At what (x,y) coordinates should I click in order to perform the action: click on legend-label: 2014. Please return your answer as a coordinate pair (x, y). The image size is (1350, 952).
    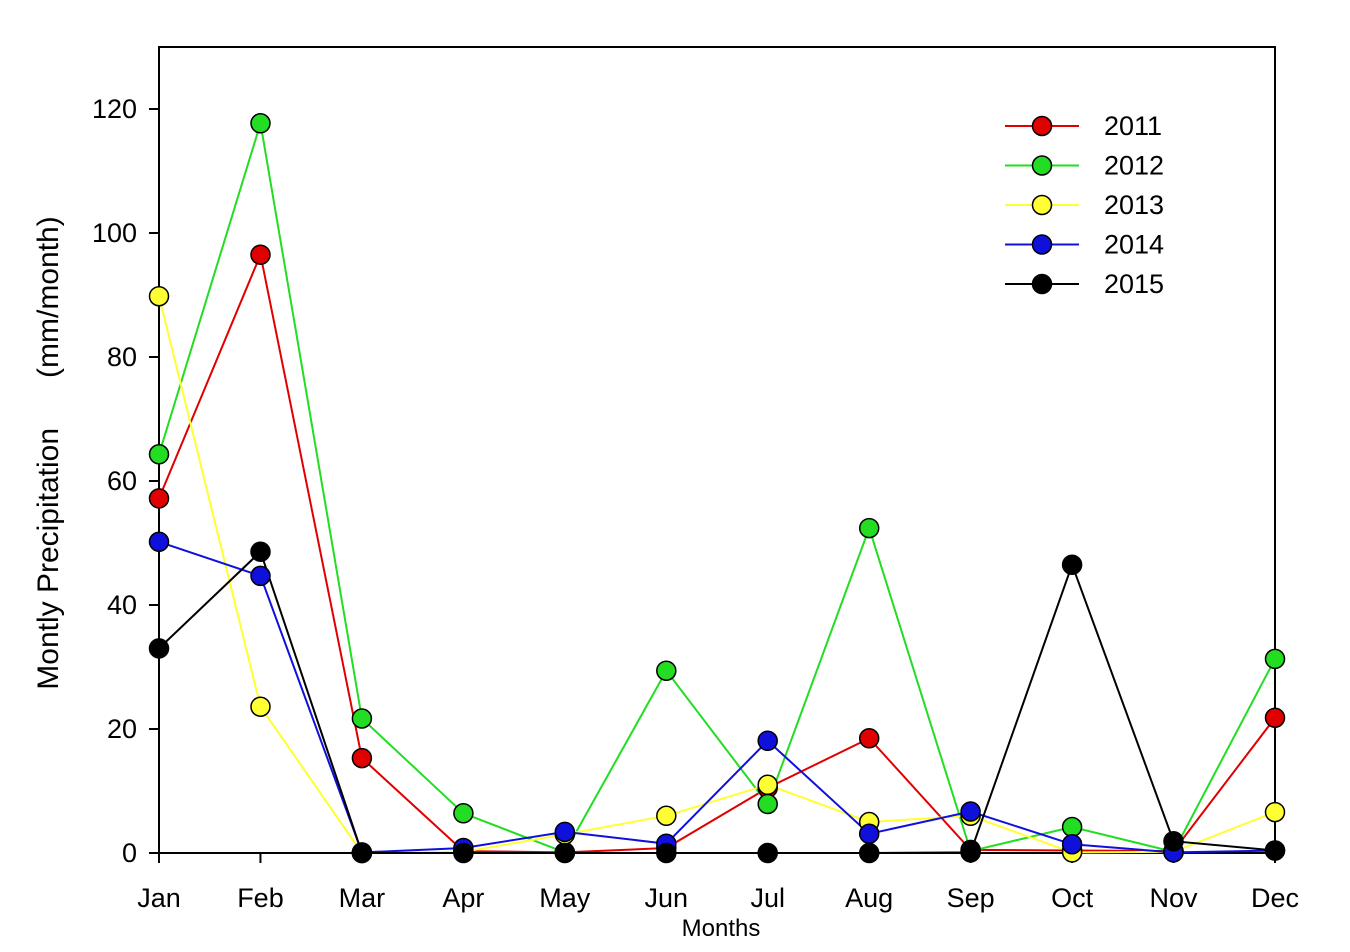
    Looking at the image, I should click on (1134, 245).